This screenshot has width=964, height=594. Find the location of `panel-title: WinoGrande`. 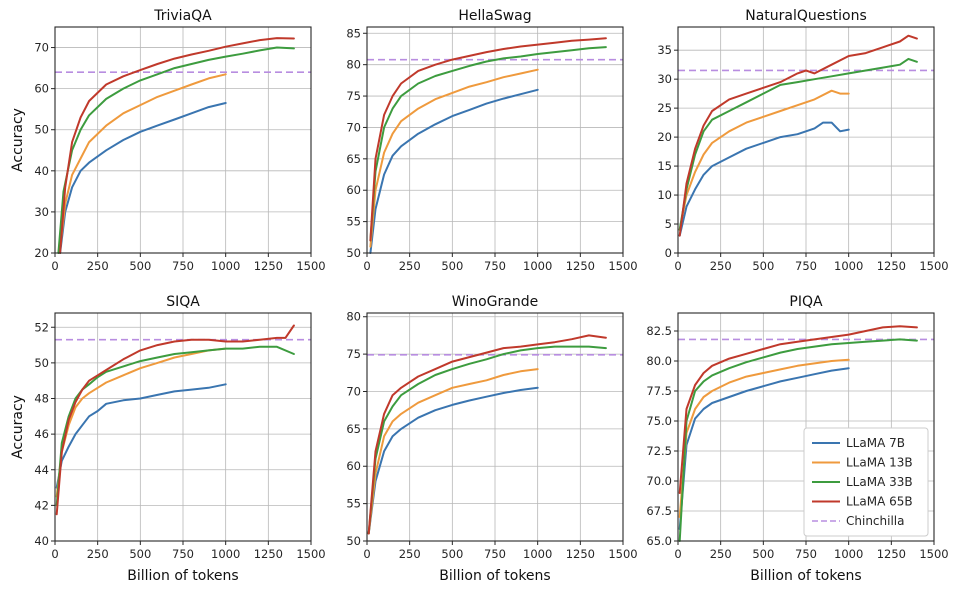

panel-title: WinoGrande is located at coordinates (495, 302).